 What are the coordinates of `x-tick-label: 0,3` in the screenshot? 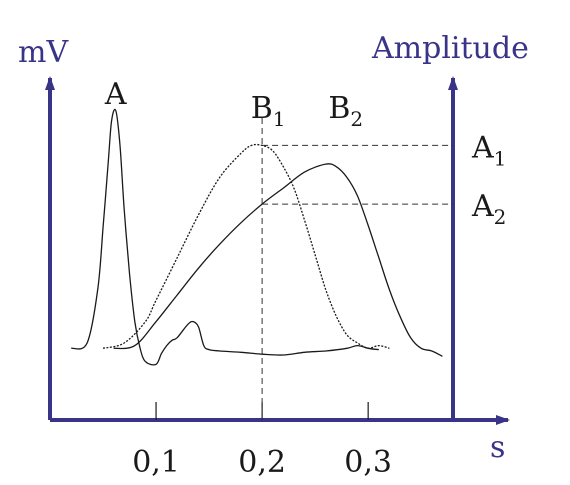 It's located at (368, 462).